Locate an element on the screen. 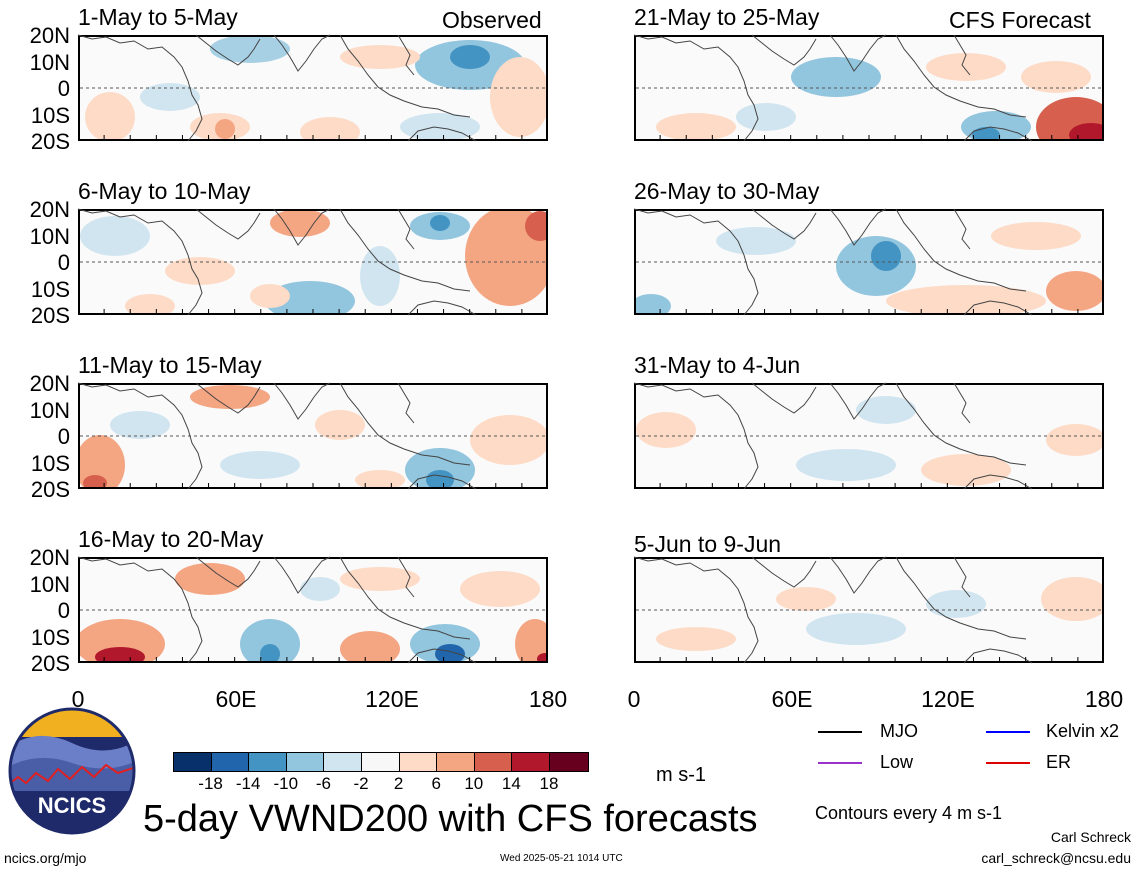 This screenshot has height=872, width=1135. colorbar-tick-label: 2 is located at coordinates (398, 783).